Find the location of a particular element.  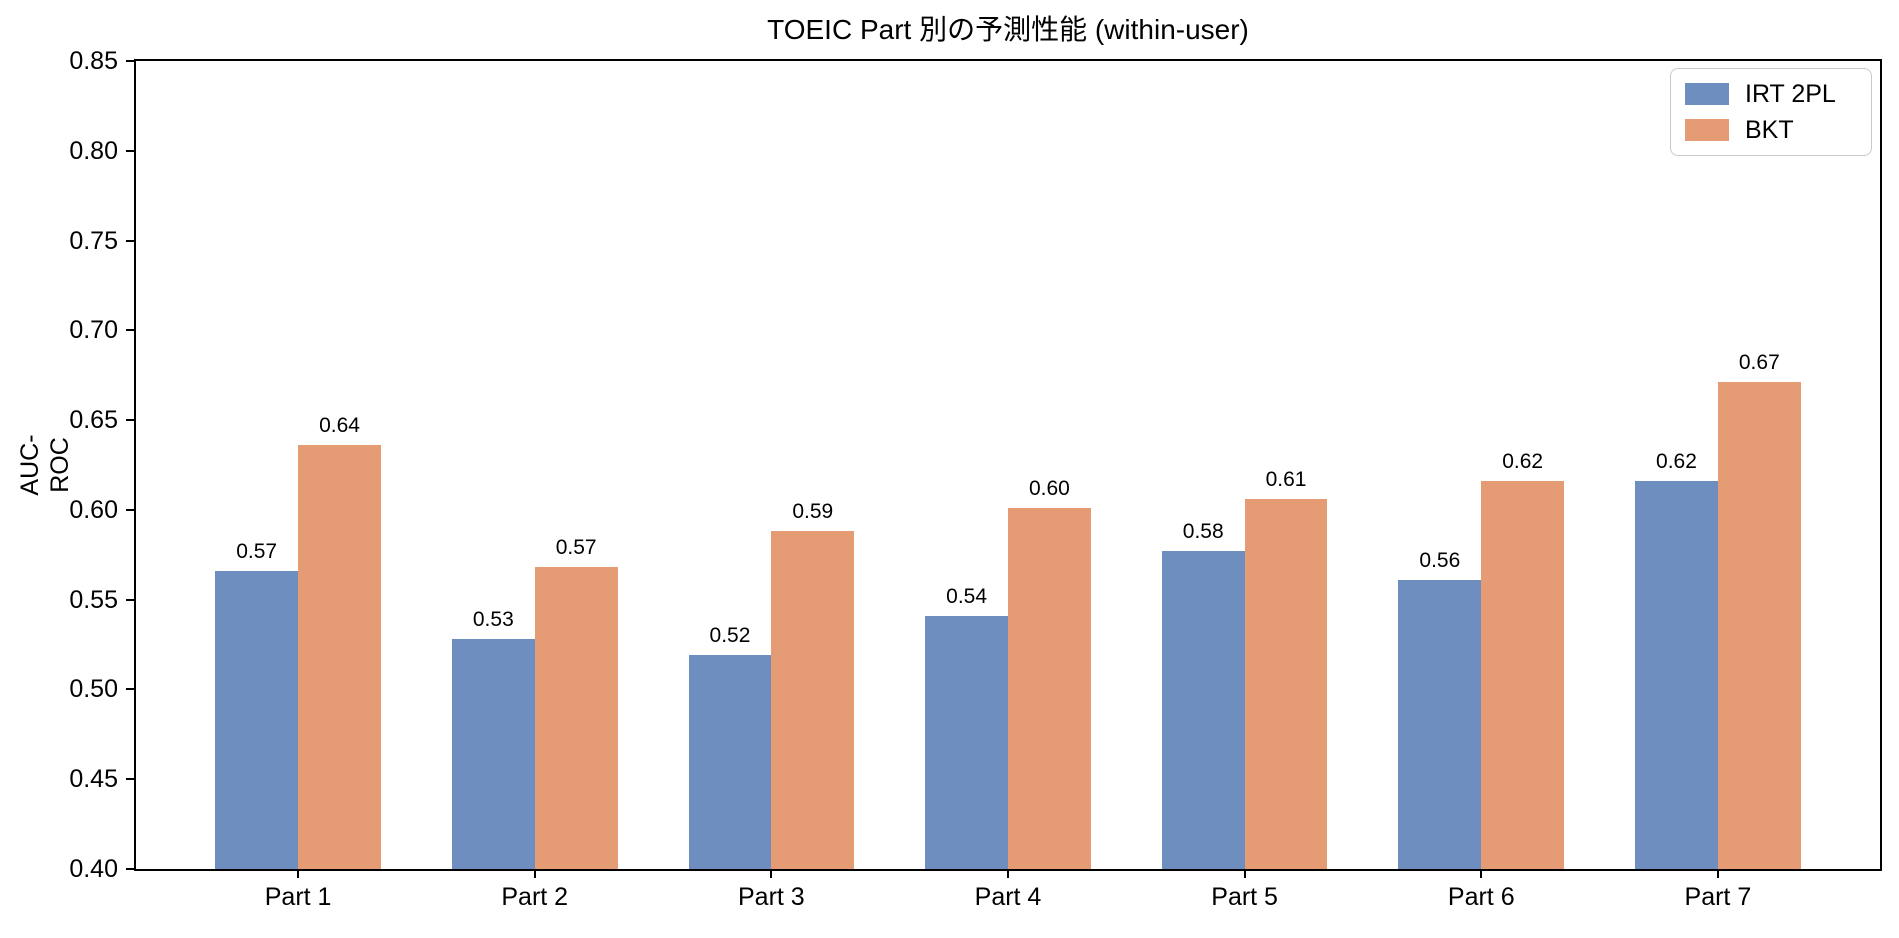

x-tick-label-part-3: Part 3 is located at coordinates (771, 897).